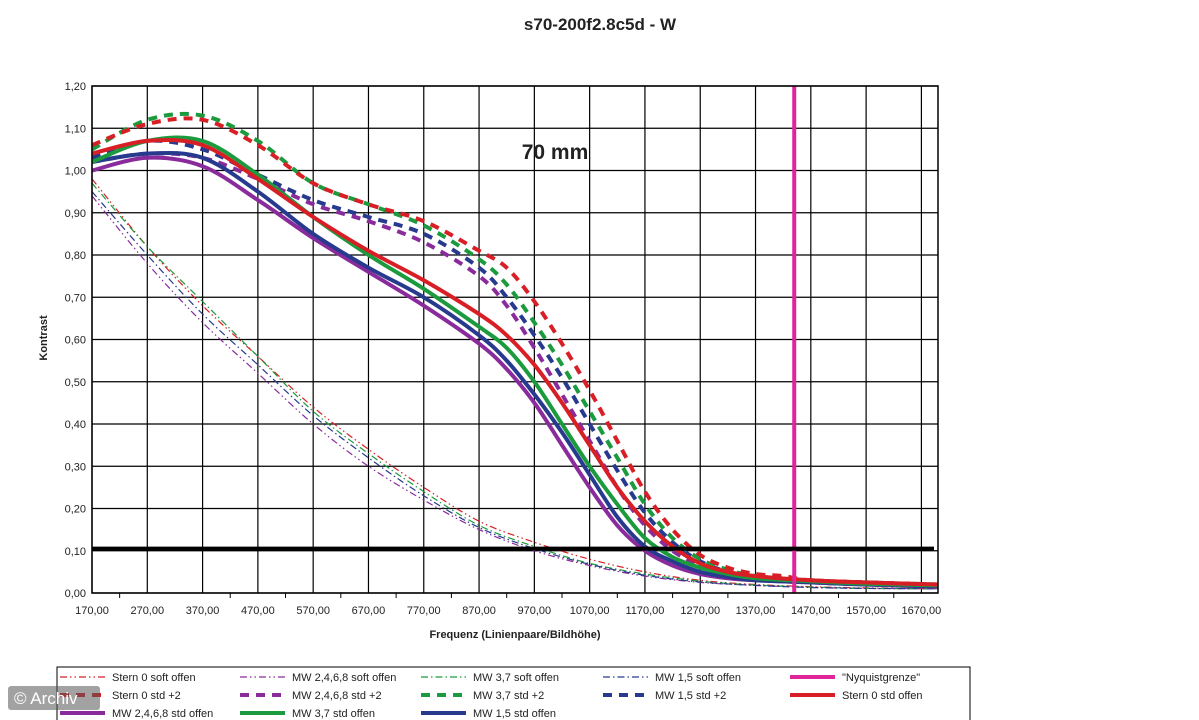 The image size is (1199, 720). Describe the element at coordinates (369, 611) in the screenshot. I see `x-tick-label: 670,00` at that location.